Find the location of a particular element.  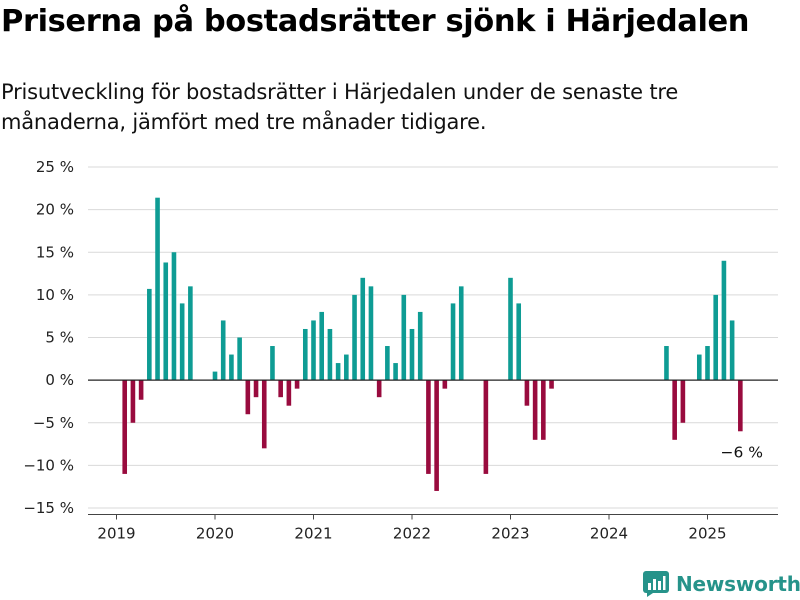

y-tick-label: −10 % is located at coordinates (48, 465).